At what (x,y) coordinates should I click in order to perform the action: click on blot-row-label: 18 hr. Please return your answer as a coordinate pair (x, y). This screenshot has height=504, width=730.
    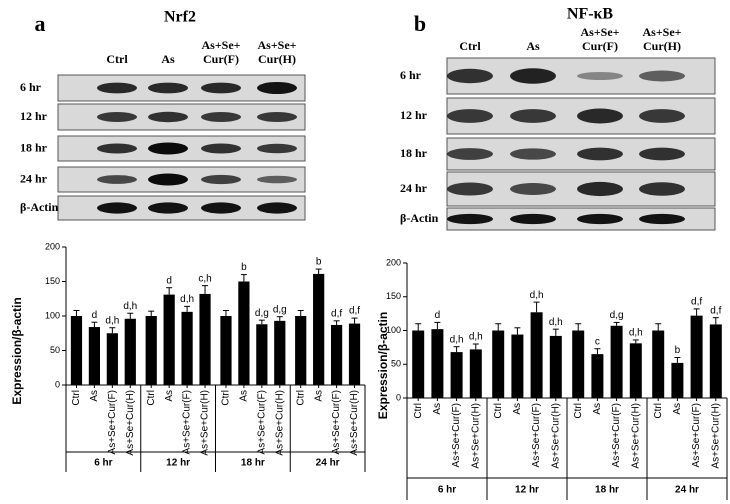
    Looking at the image, I should click on (414, 153).